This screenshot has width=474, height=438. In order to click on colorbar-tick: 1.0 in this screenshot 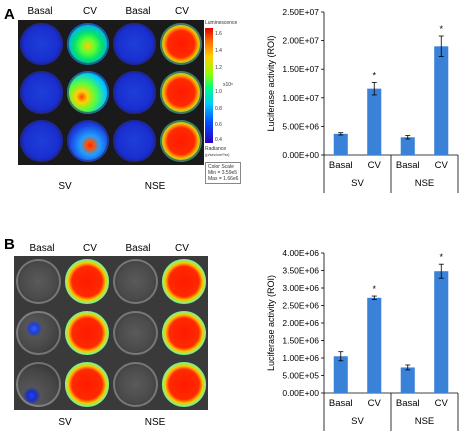, I will do `click(218, 92)`.